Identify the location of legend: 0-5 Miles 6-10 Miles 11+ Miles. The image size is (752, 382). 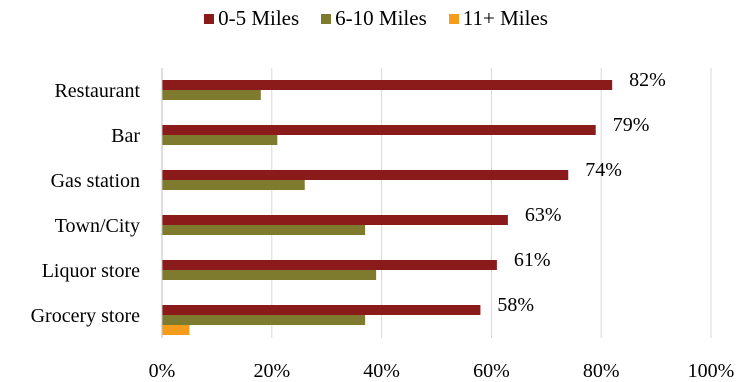
(376, 18).